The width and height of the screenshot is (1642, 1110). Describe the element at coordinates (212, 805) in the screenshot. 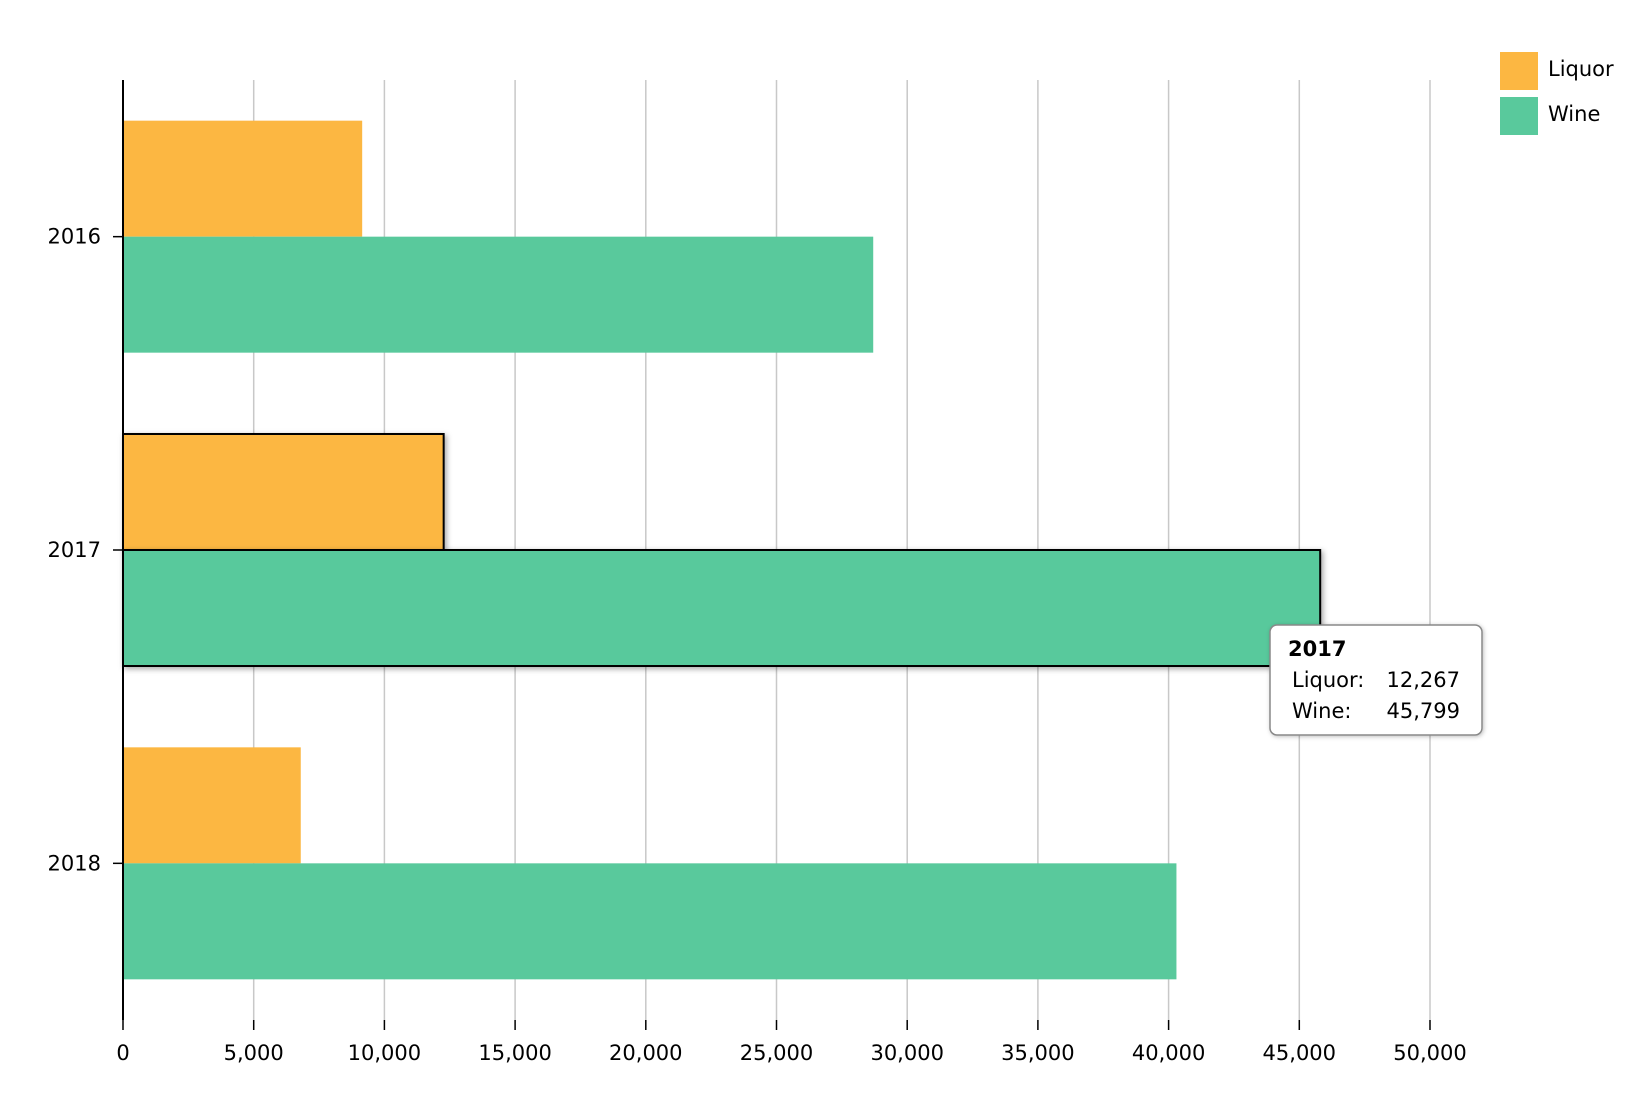

I see `bar-liquor-2018` at that location.